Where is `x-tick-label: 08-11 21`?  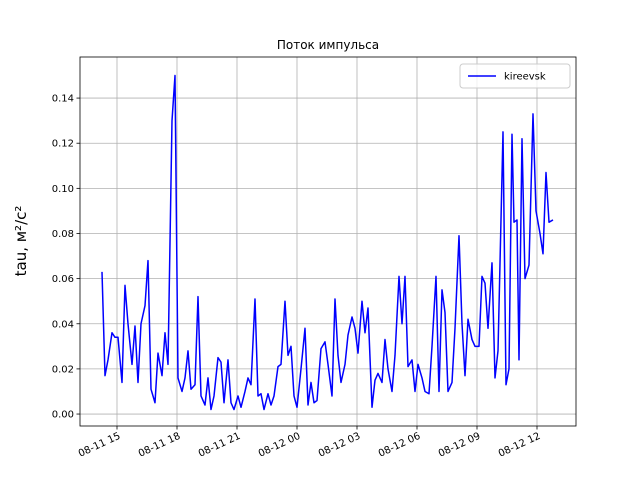
x-tick-label: 08-11 21 is located at coordinates (219, 445).